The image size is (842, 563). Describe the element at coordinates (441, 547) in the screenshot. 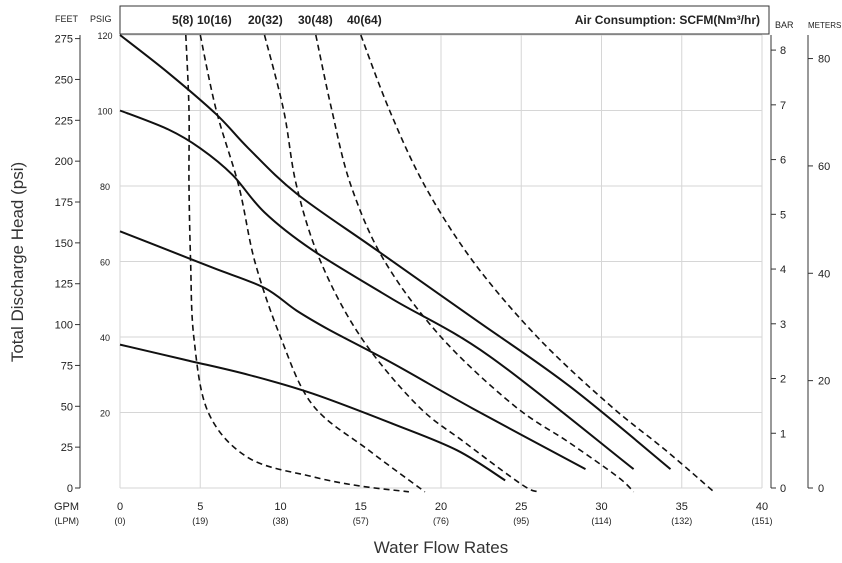

I see `x-axis-title: Water Flow Rates` at that location.